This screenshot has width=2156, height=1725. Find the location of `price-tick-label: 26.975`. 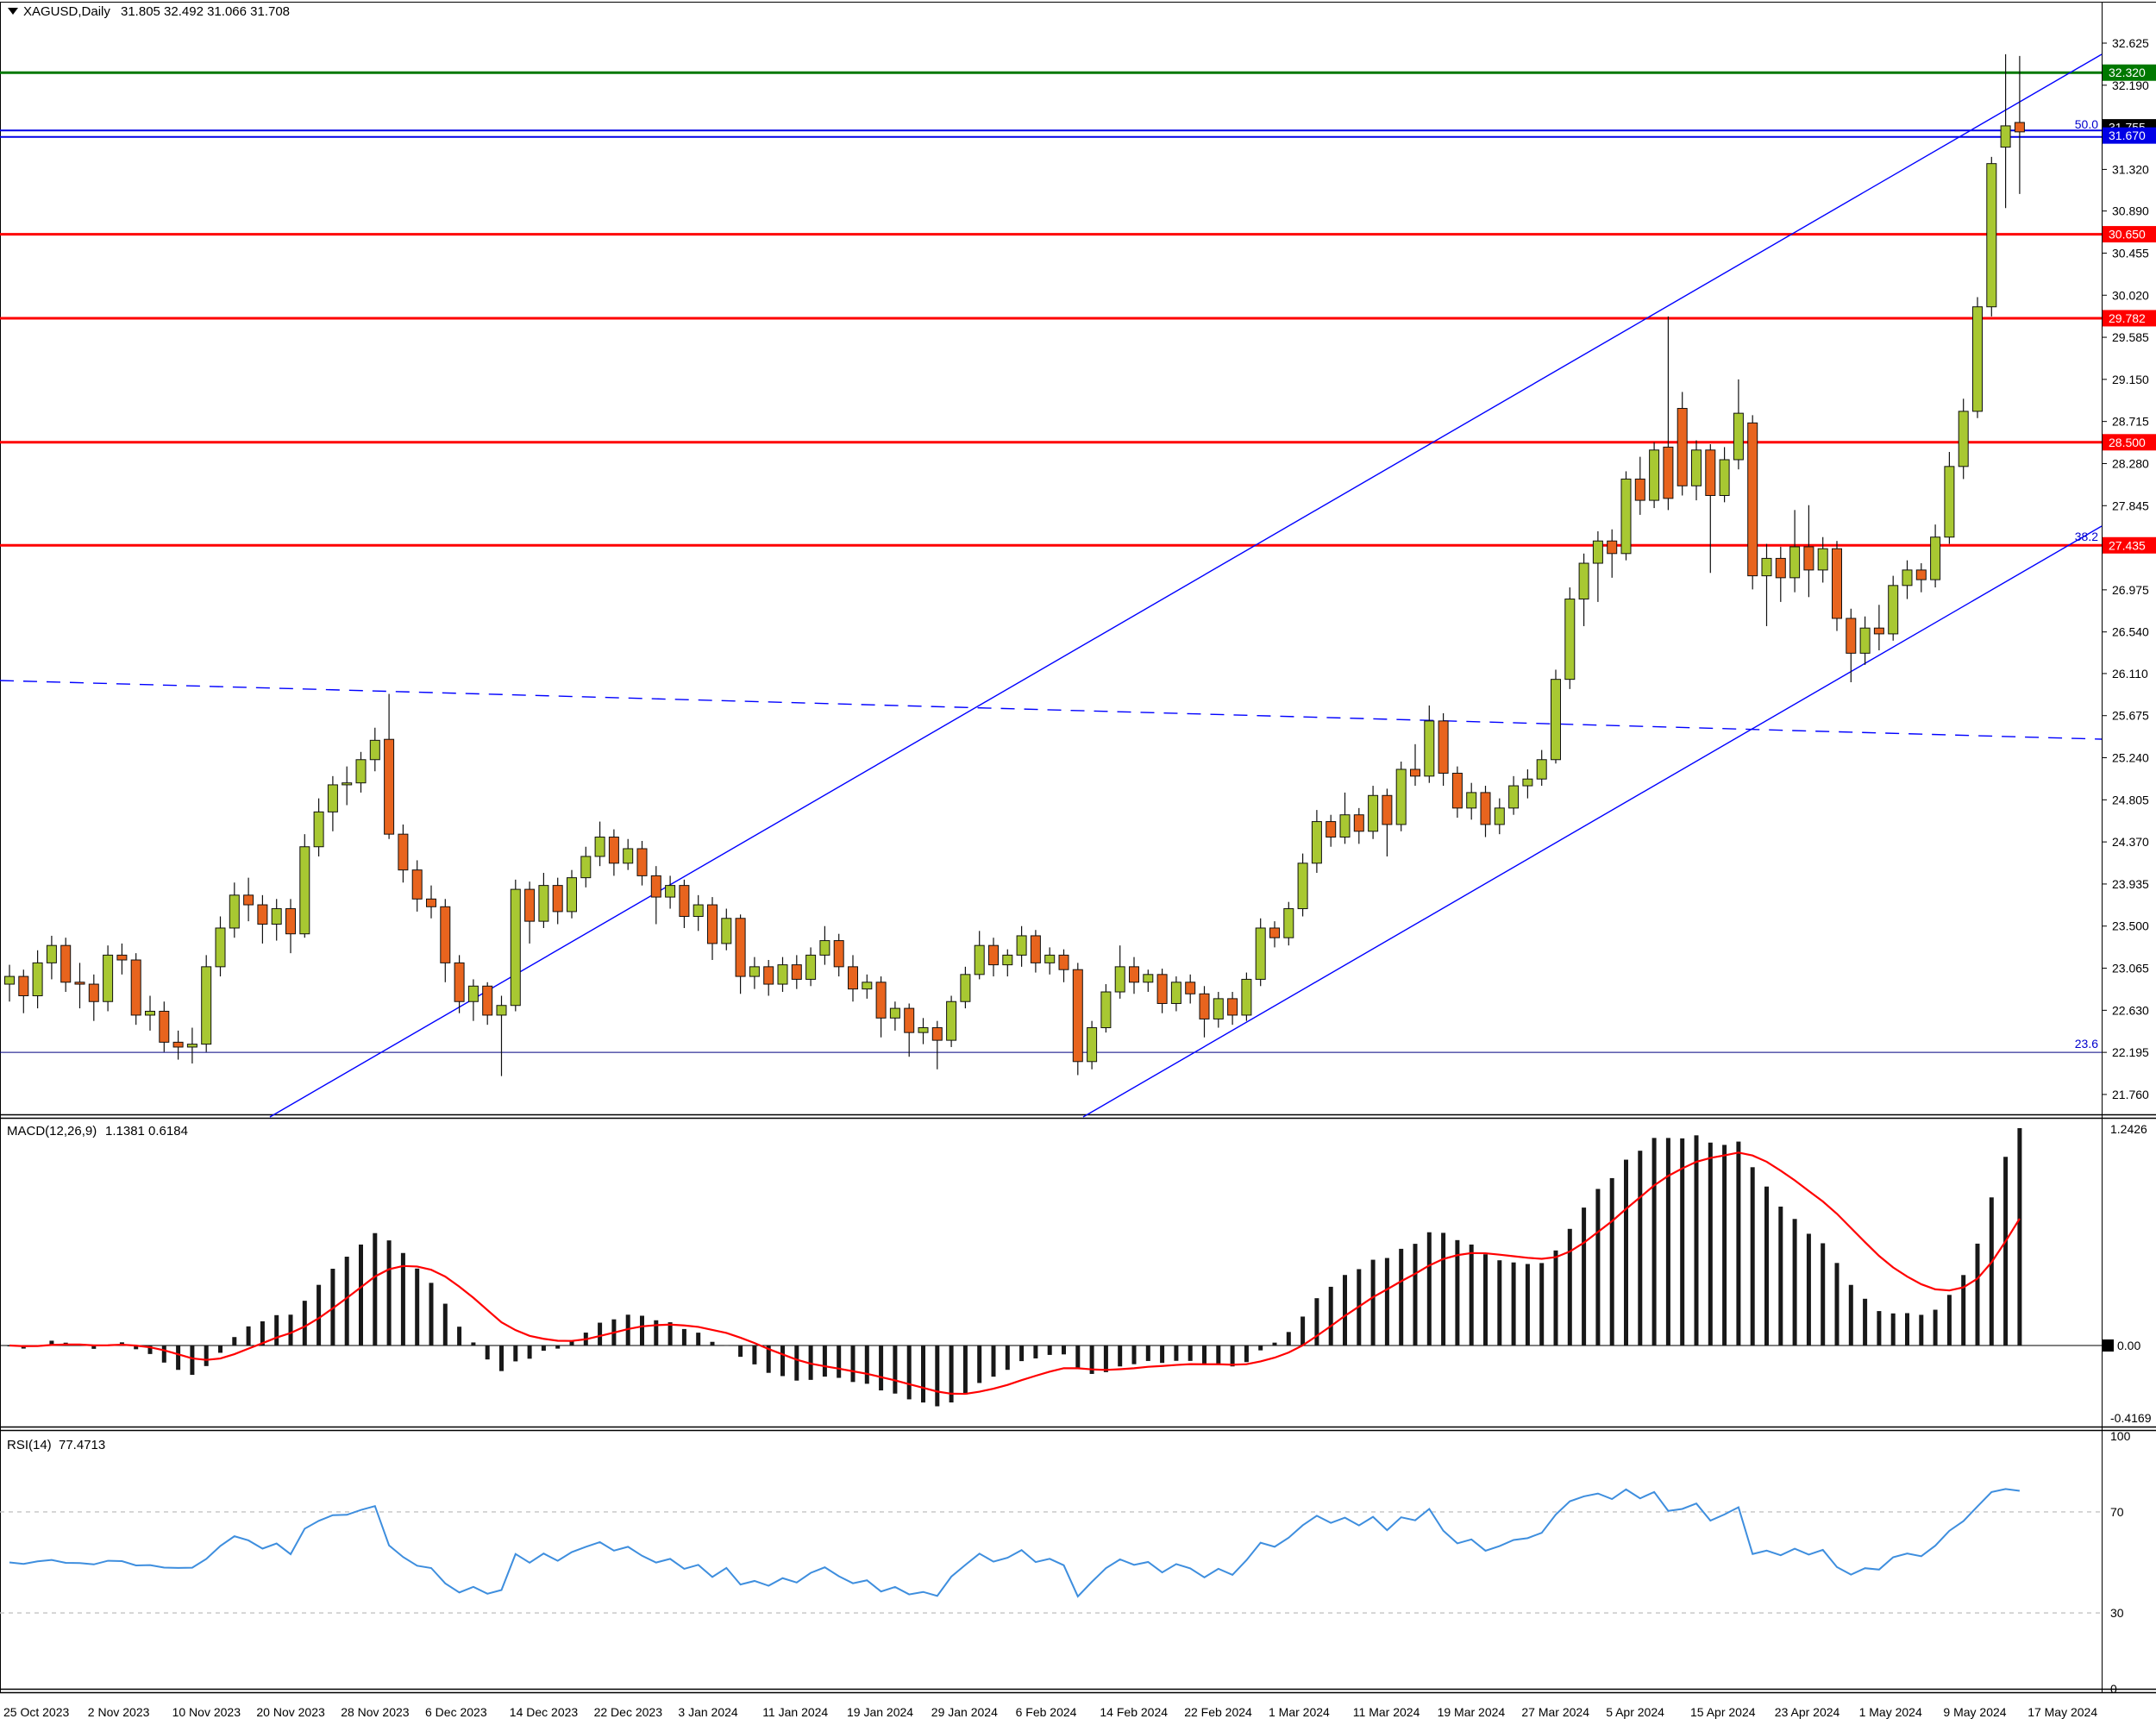

price-tick-label: 26.975 is located at coordinates (2130, 590).